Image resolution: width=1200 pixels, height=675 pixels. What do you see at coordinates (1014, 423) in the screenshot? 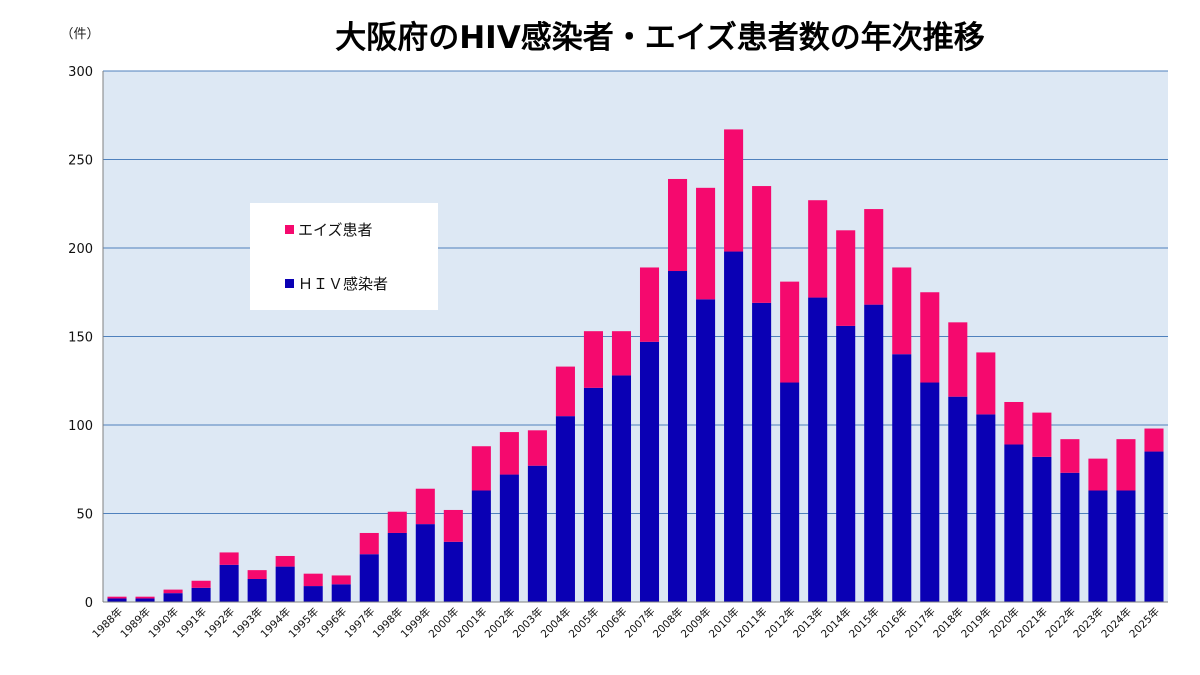
I see `bar-aids-2020年` at bounding box center [1014, 423].